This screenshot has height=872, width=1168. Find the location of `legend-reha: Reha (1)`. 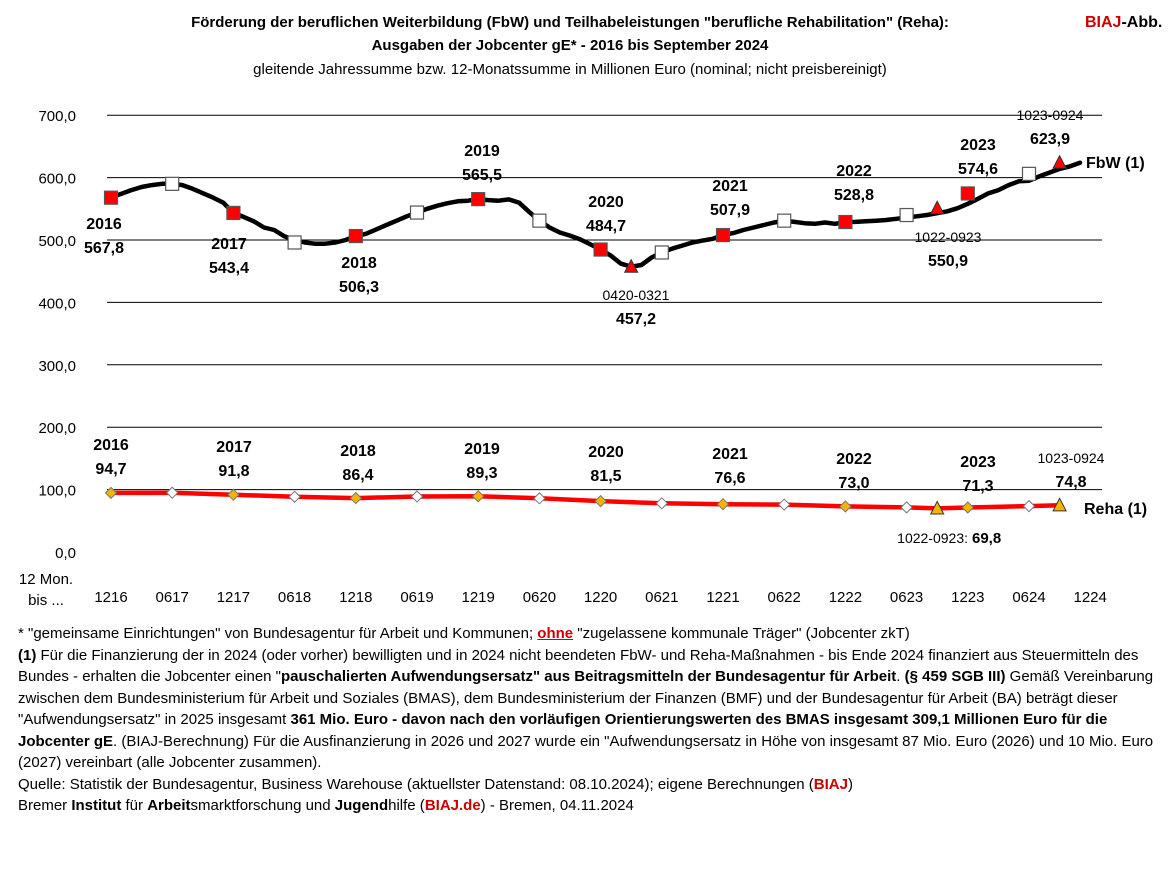

legend-reha: Reha (1) is located at coordinates (1115, 509).